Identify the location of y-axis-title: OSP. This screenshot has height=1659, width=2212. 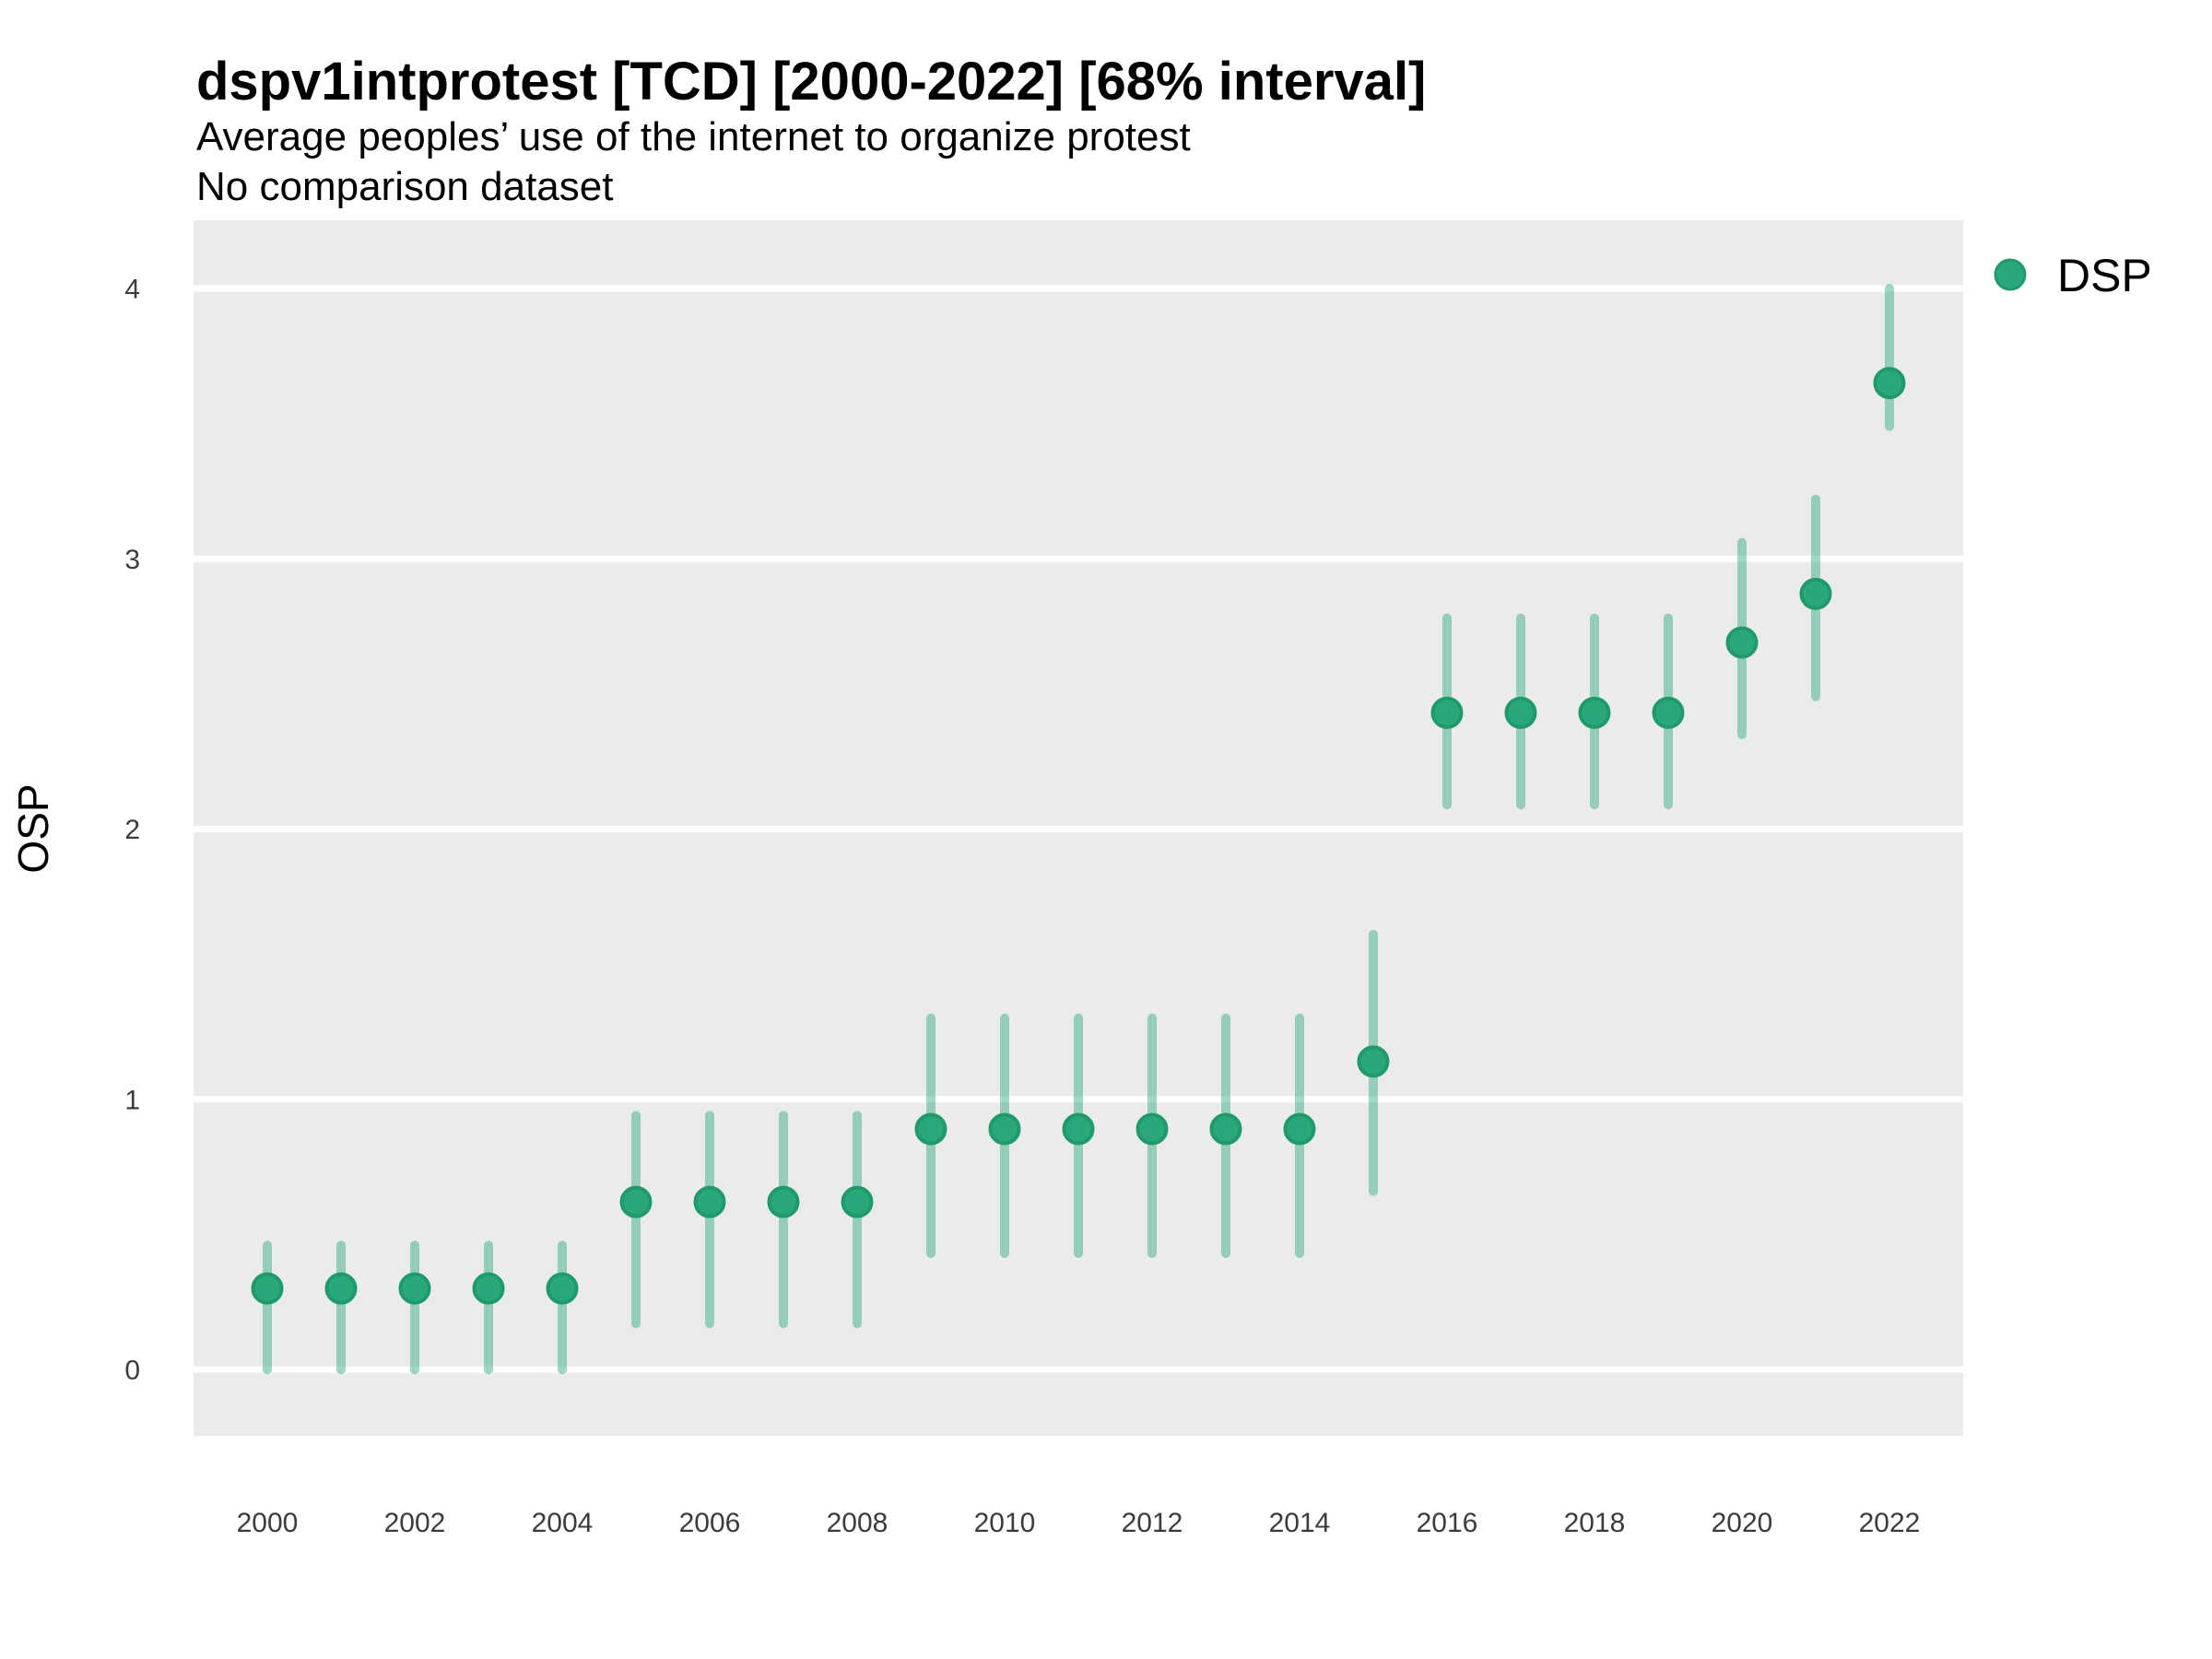
(33, 828).